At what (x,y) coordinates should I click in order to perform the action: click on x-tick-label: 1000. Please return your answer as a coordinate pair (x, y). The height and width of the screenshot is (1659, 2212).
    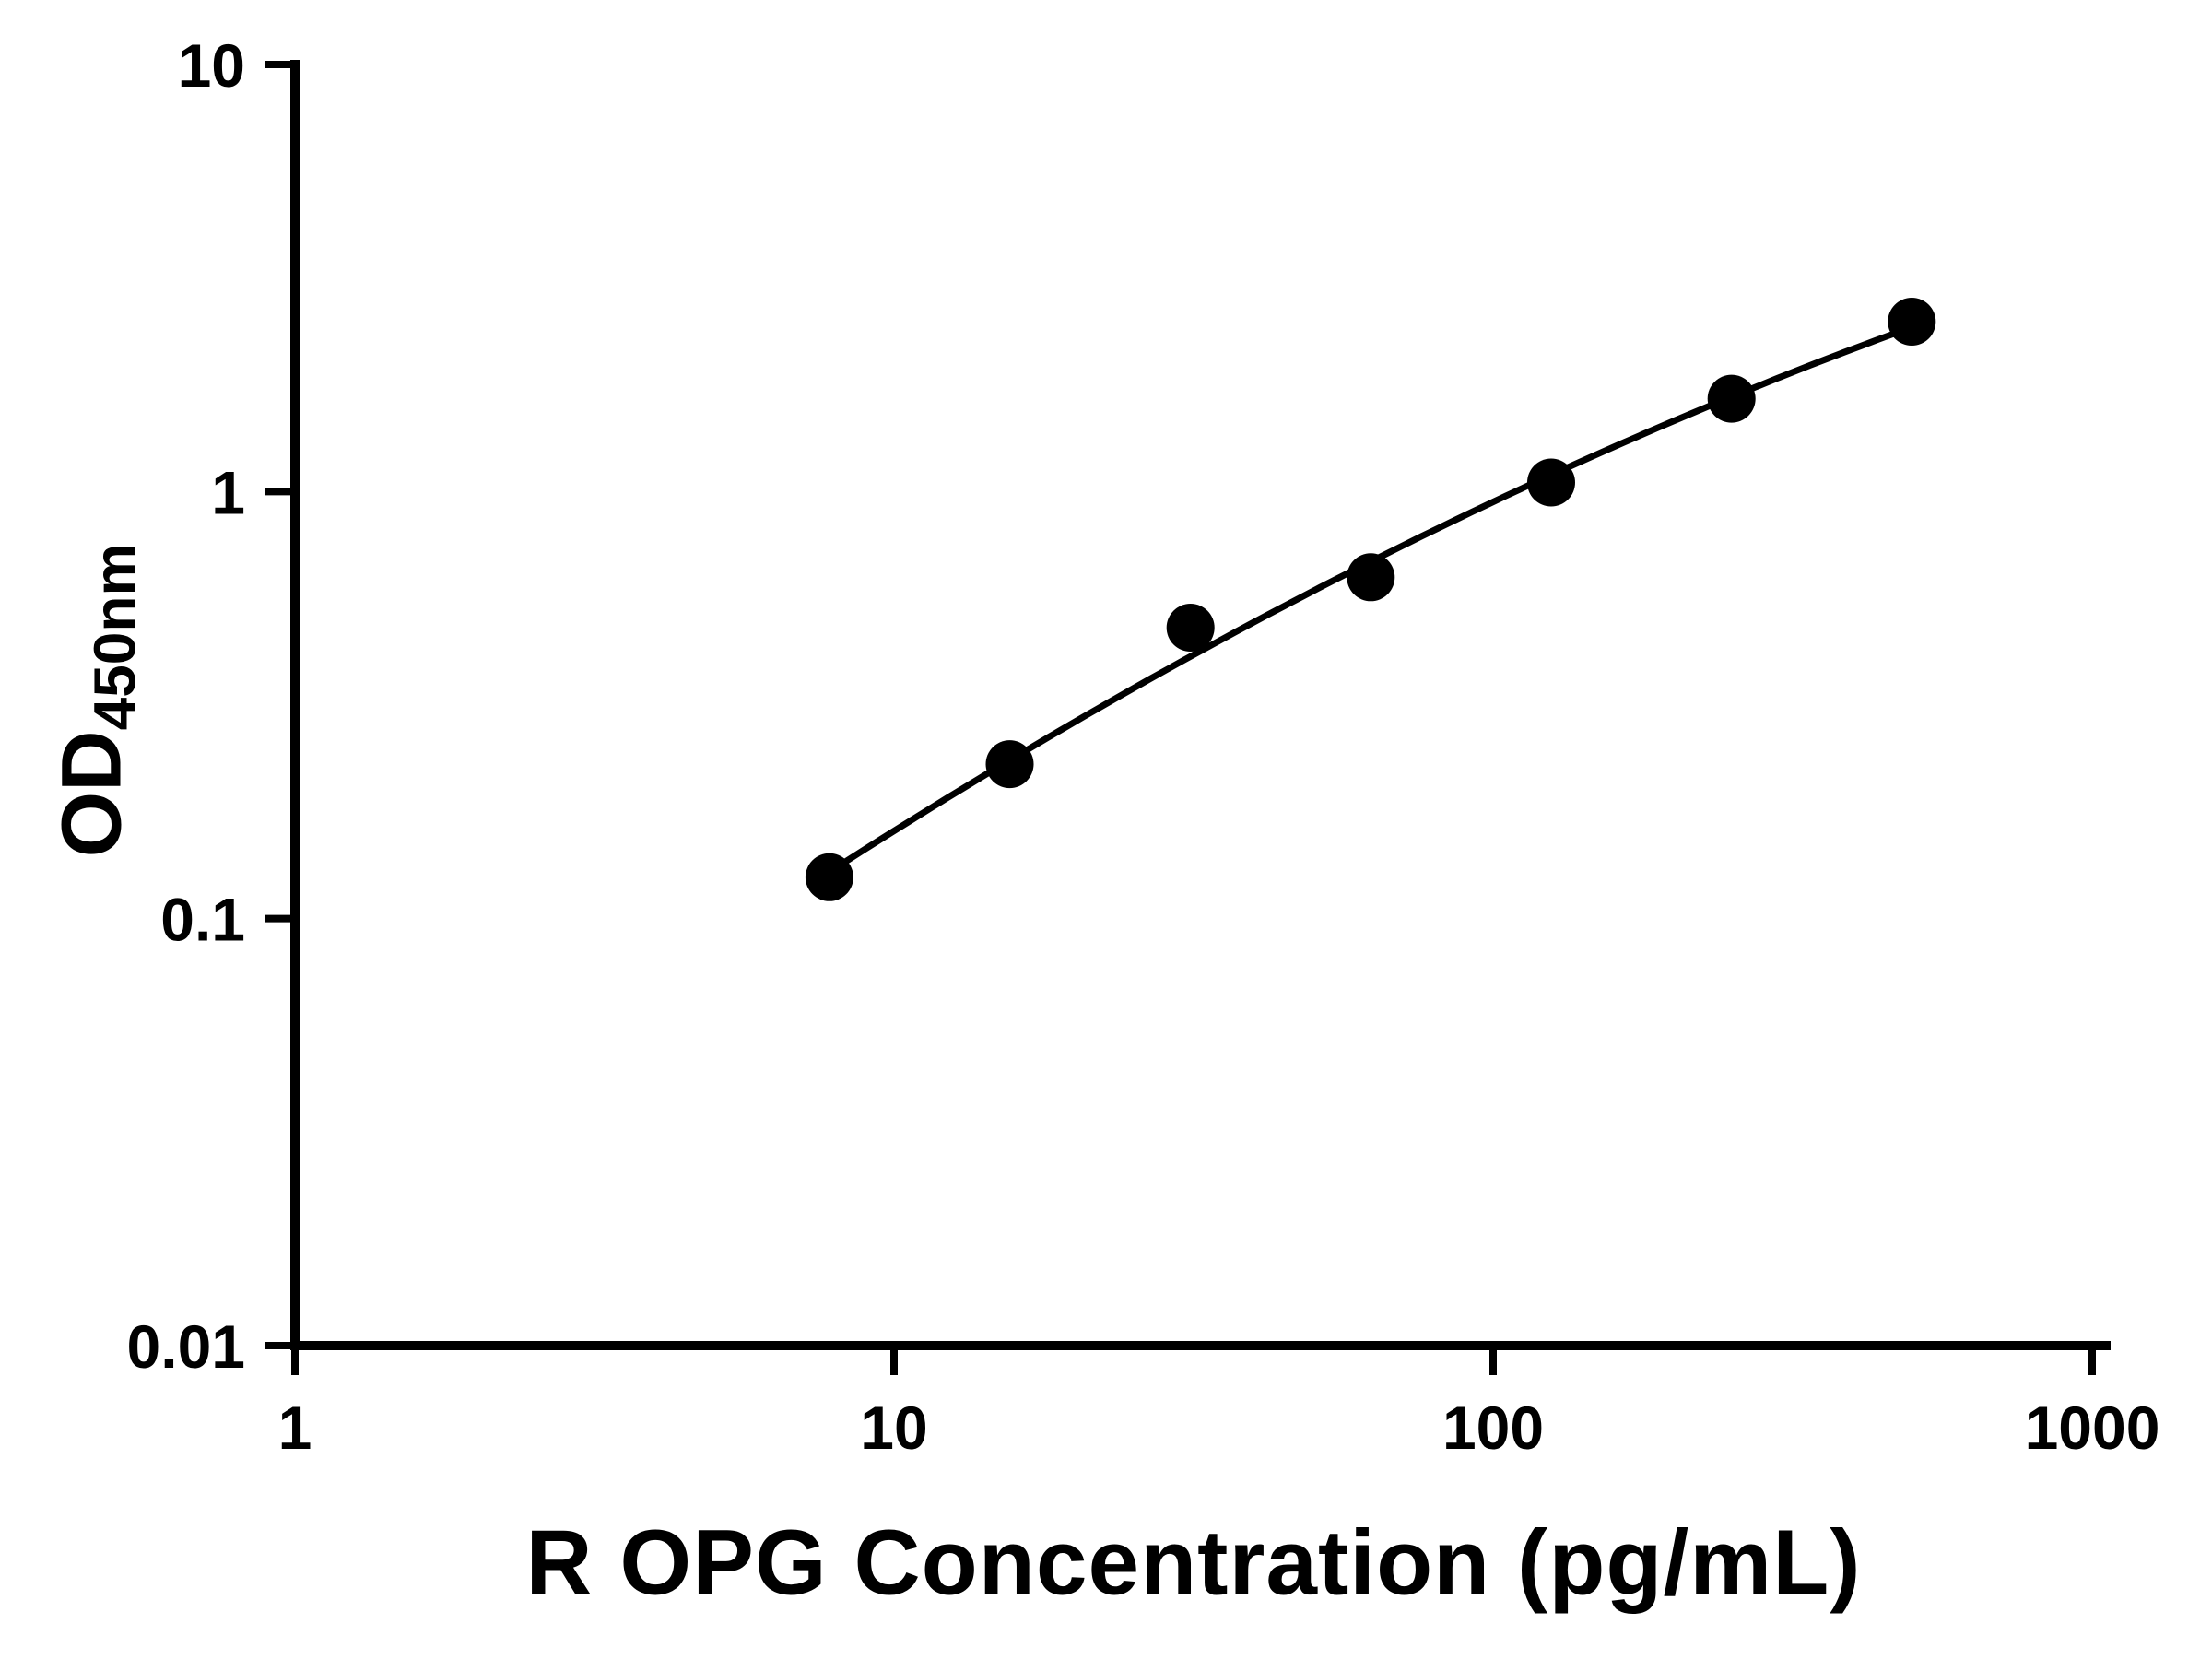
    Looking at the image, I should click on (2092, 1428).